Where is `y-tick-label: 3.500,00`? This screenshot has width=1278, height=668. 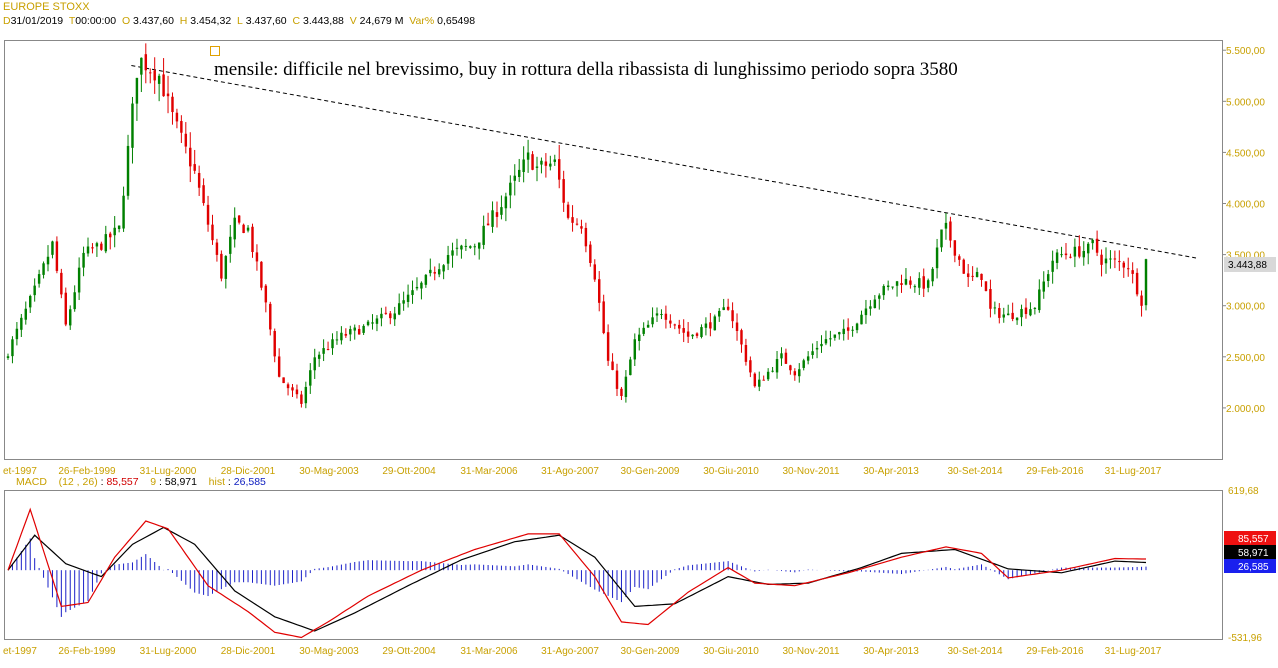
y-tick-label: 3.500,00 is located at coordinates (1245, 256).